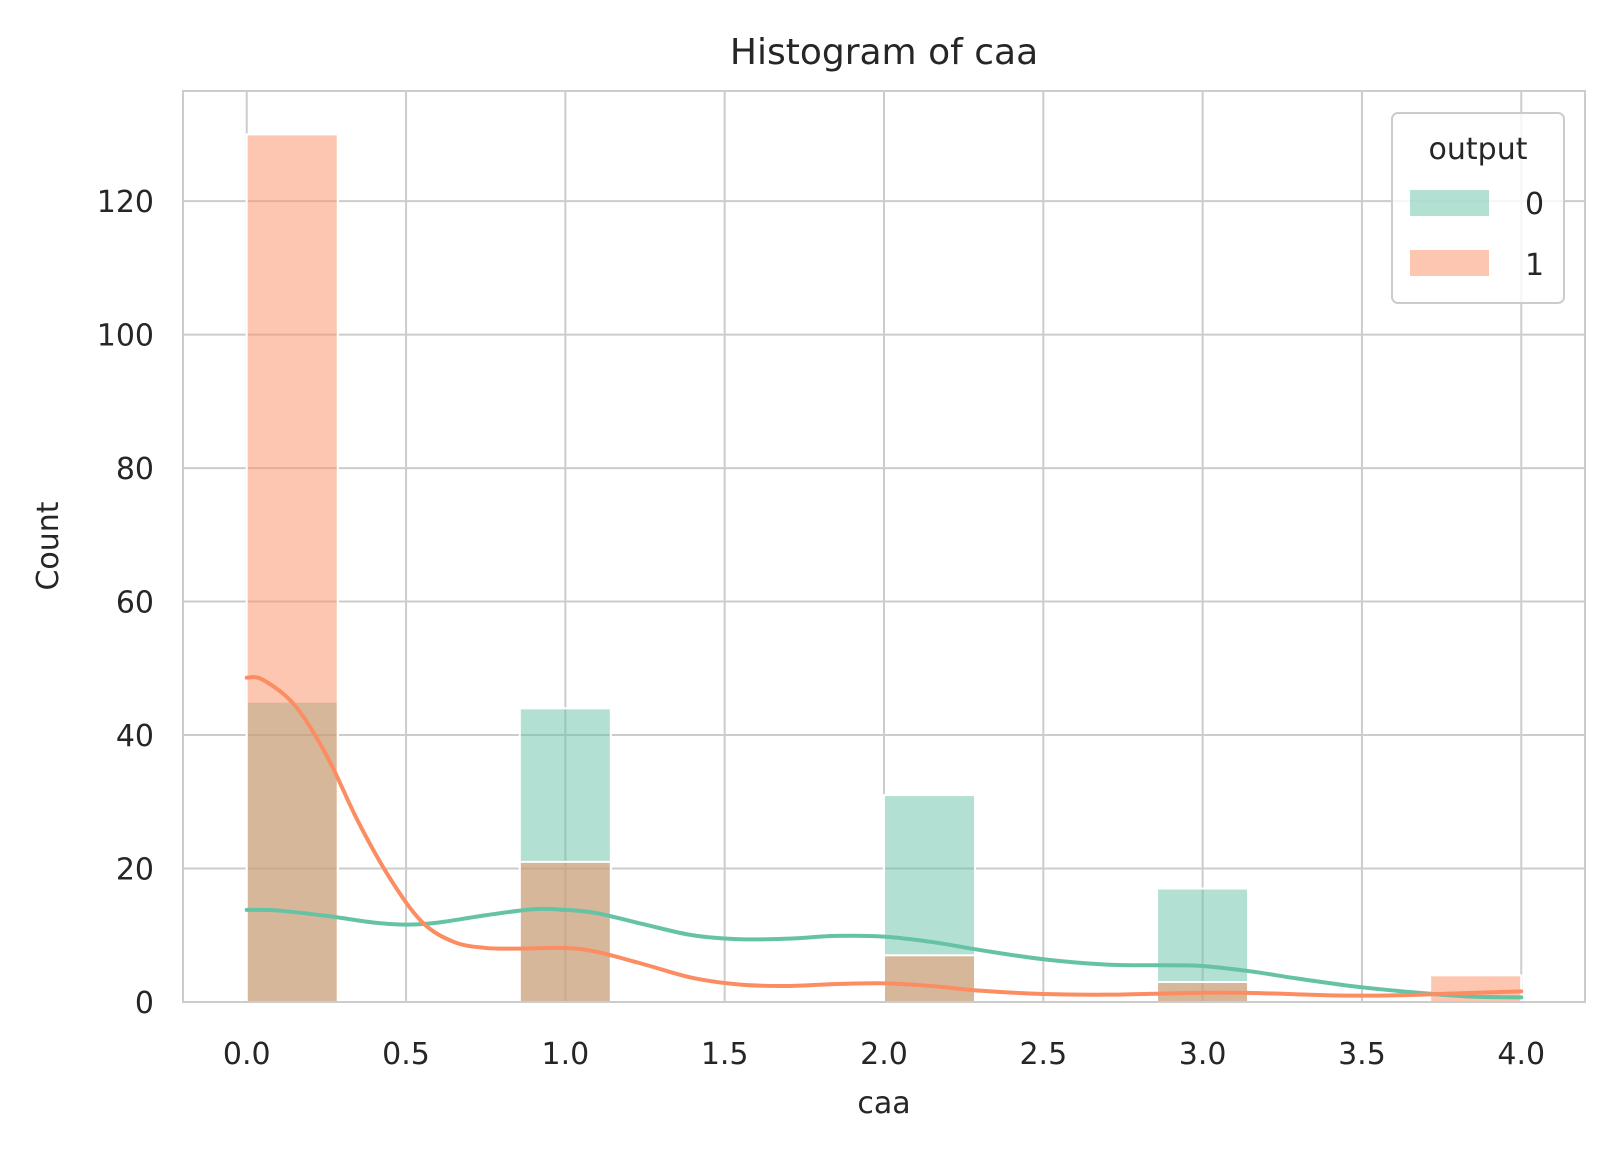  Describe the element at coordinates (144, 1003) in the screenshot. I see `y-tick-label: 0` at that location.